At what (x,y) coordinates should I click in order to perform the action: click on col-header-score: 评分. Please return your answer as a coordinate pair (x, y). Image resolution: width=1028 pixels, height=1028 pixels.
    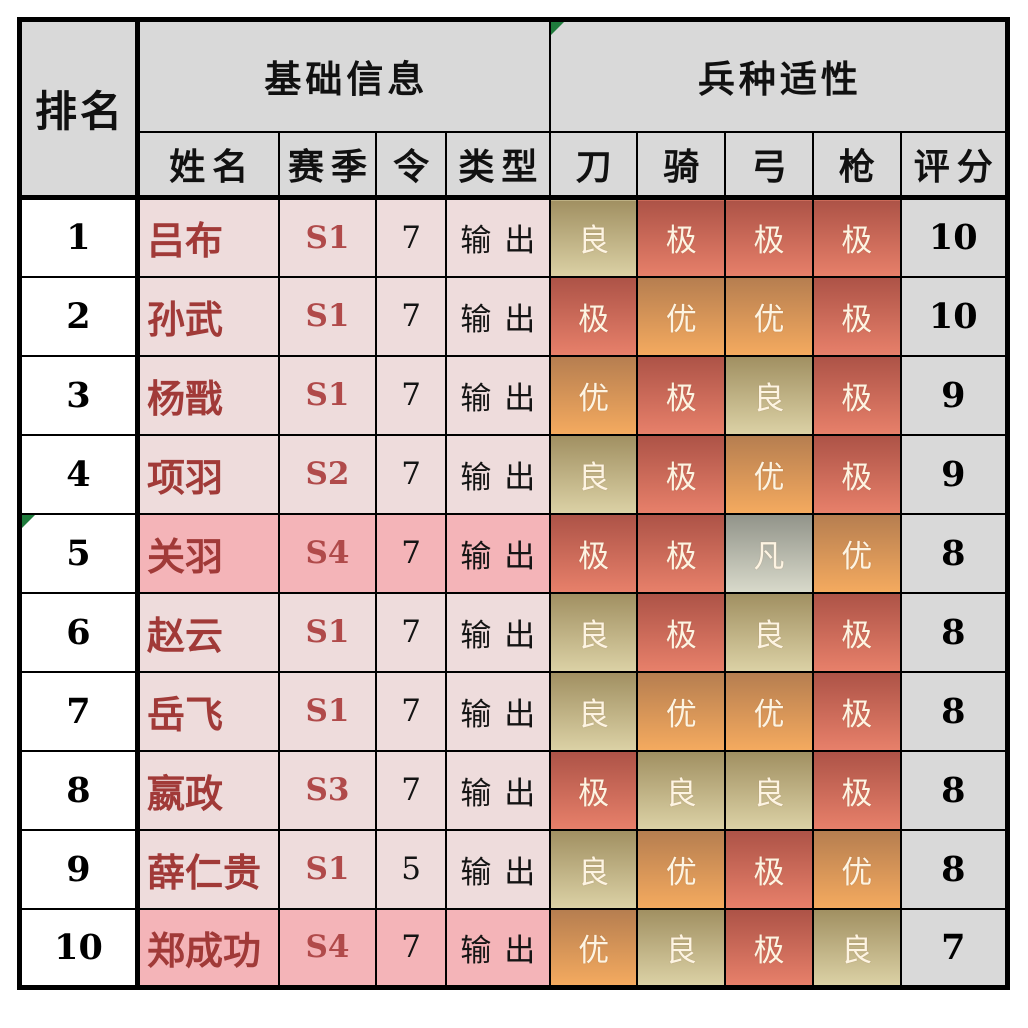
    Looking at the image, I should click on (954, 165).